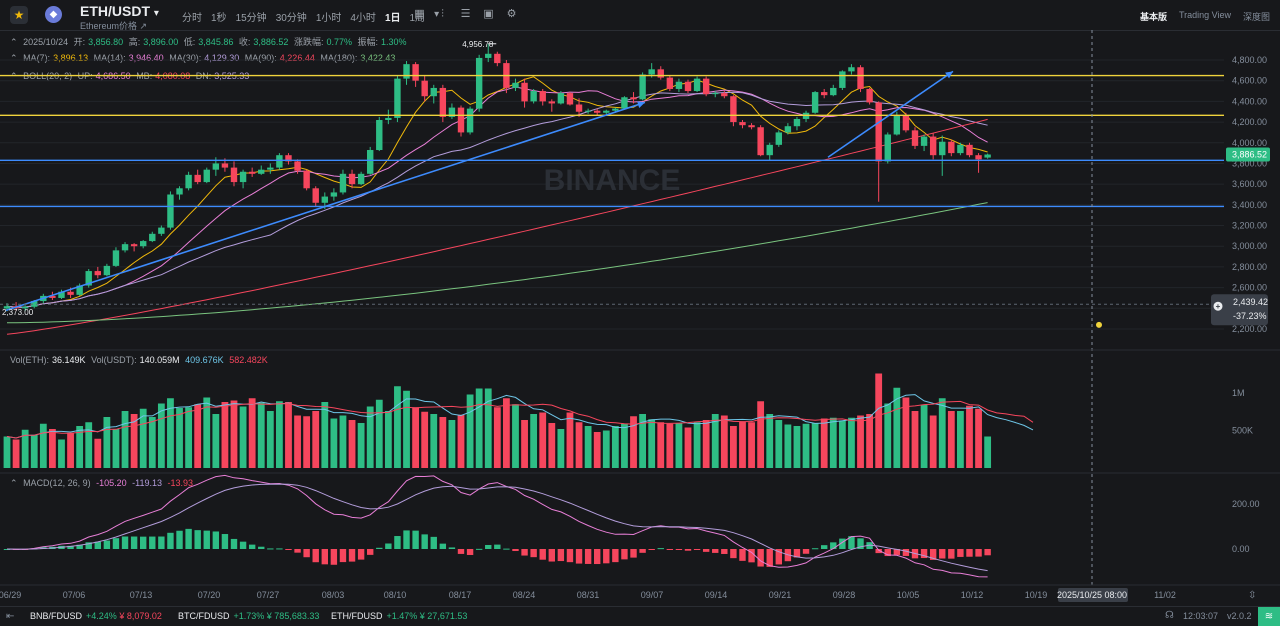 This screenshot has width=1280, height=626. What do you see at coordinates (114, 26) in the screenshot?
I see `symbol-subtitle: Ethereum价格 ↗` at bounding box center [114, 26].